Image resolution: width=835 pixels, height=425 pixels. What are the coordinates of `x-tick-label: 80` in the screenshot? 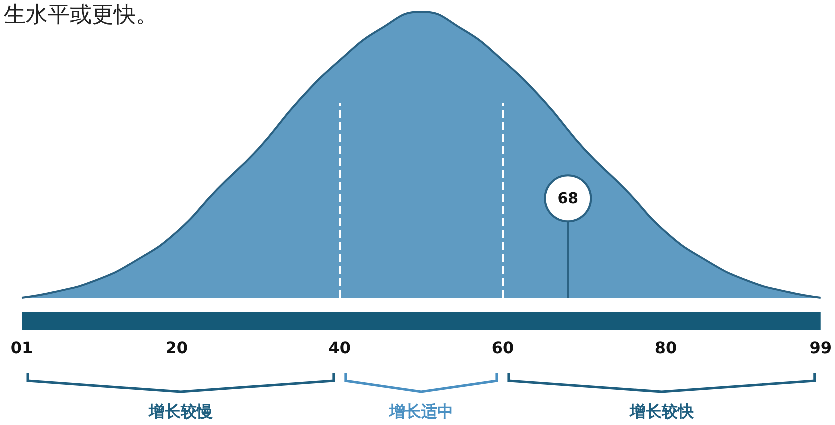 It's located at (666, 348).